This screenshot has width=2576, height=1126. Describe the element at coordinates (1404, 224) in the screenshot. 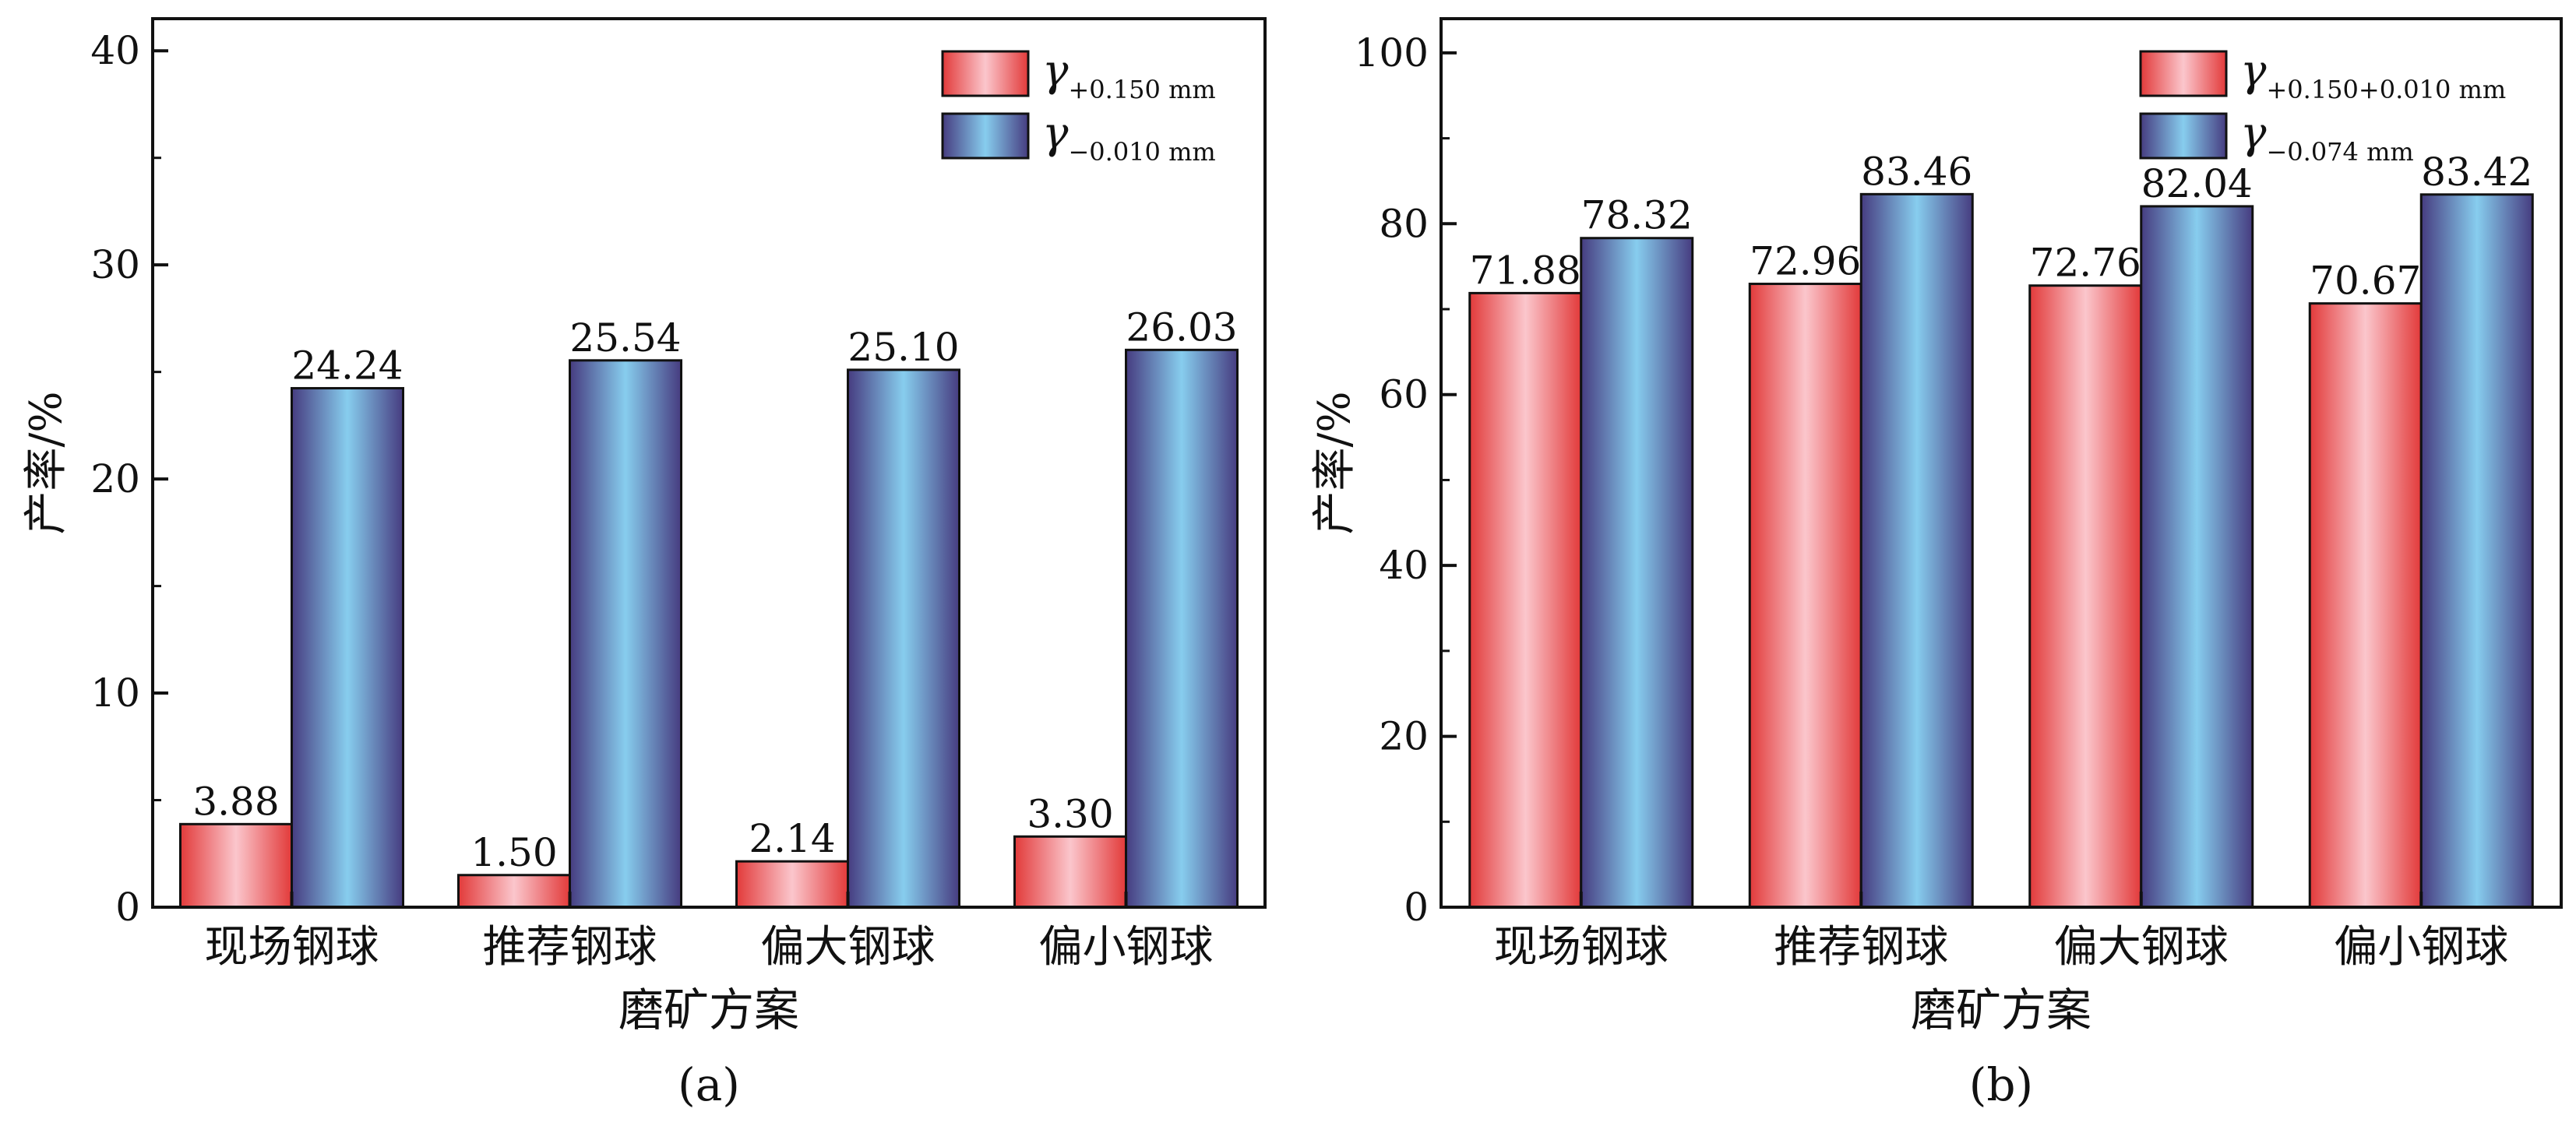

I see `y-tick-label: 80` at that location.